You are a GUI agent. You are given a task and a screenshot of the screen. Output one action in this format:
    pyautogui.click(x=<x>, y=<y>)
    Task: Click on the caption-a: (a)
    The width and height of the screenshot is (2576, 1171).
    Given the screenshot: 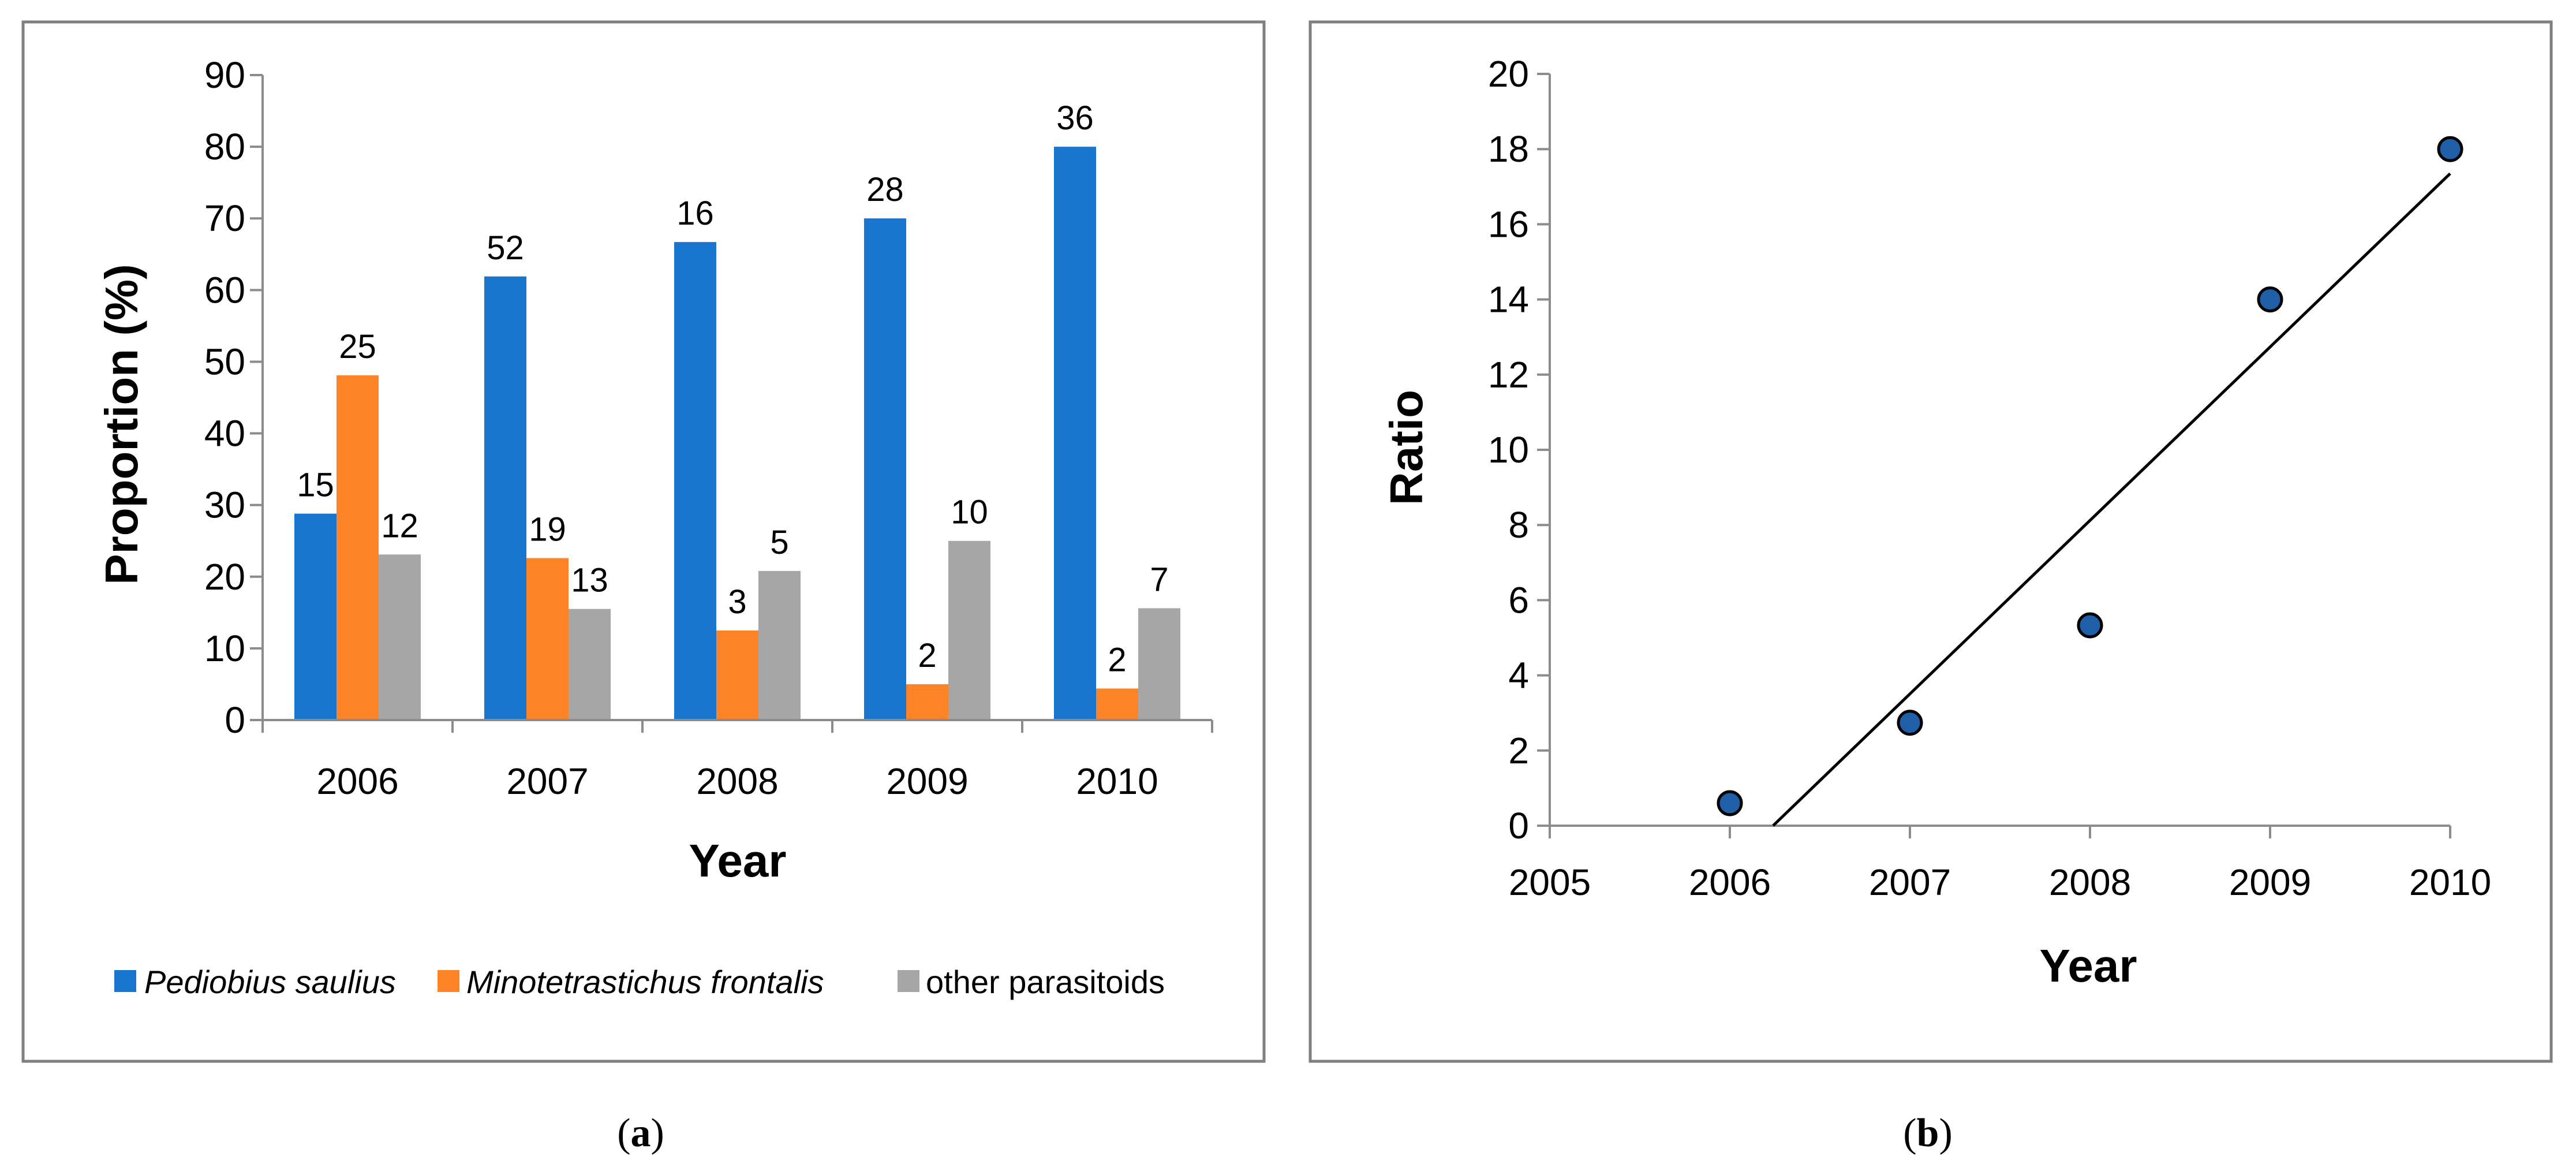 What is the action you would take?
    pyautogui.click(x=640, y=1133)
    